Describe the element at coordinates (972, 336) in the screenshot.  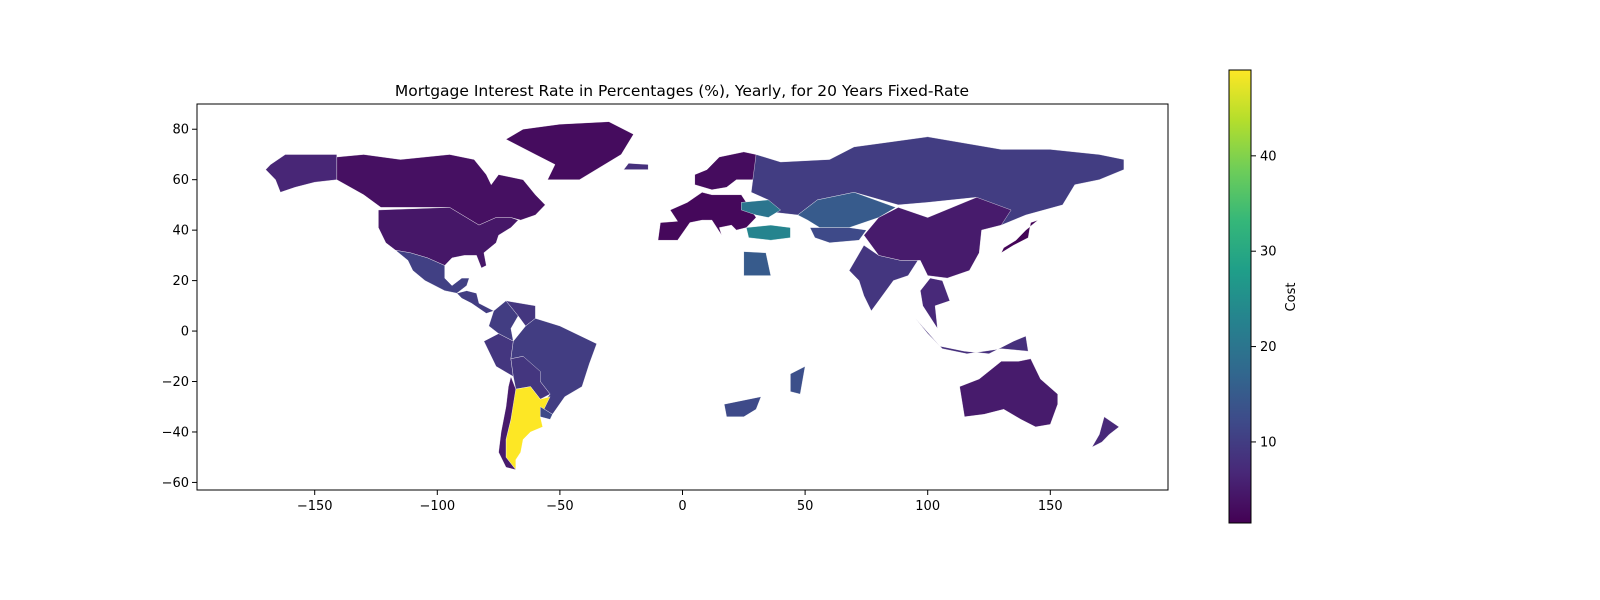
I see `region-indonesia` at that location.